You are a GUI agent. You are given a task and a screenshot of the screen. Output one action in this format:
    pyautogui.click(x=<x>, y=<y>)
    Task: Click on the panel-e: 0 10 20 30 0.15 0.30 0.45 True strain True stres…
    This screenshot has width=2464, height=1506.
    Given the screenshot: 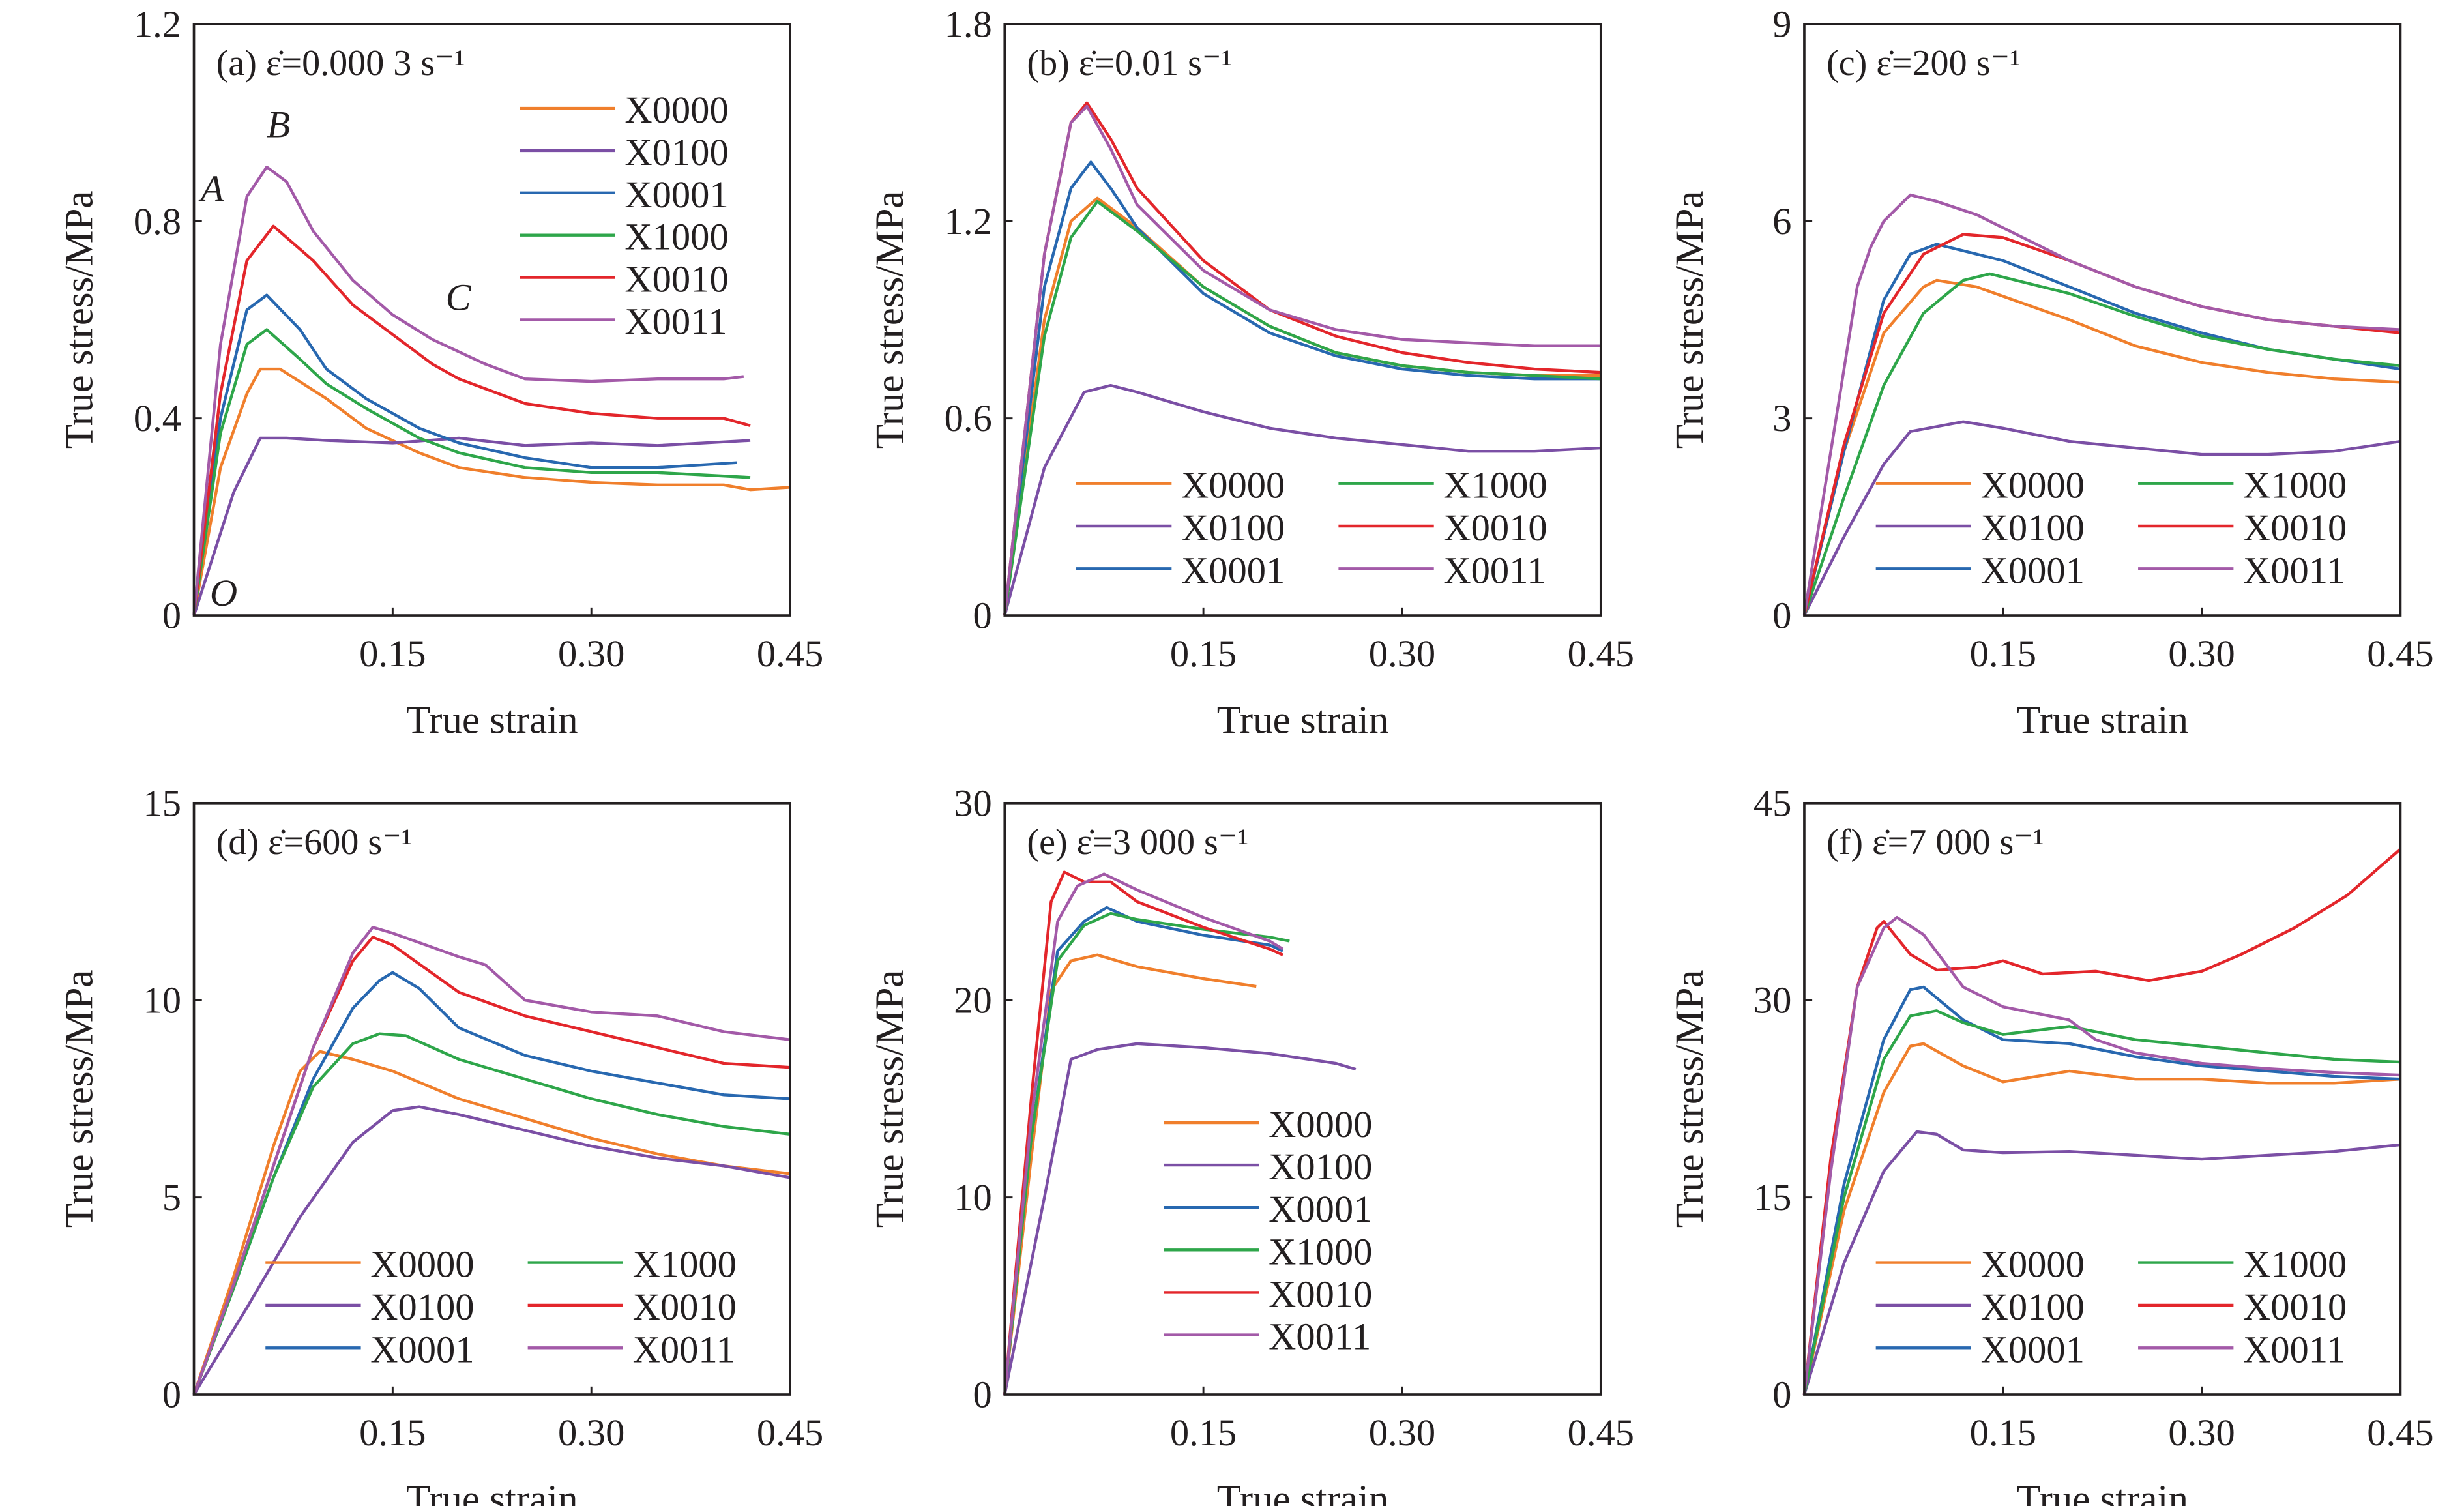 What is the action you would take?
    pyautogui.click(x=1251, y=1144)
    